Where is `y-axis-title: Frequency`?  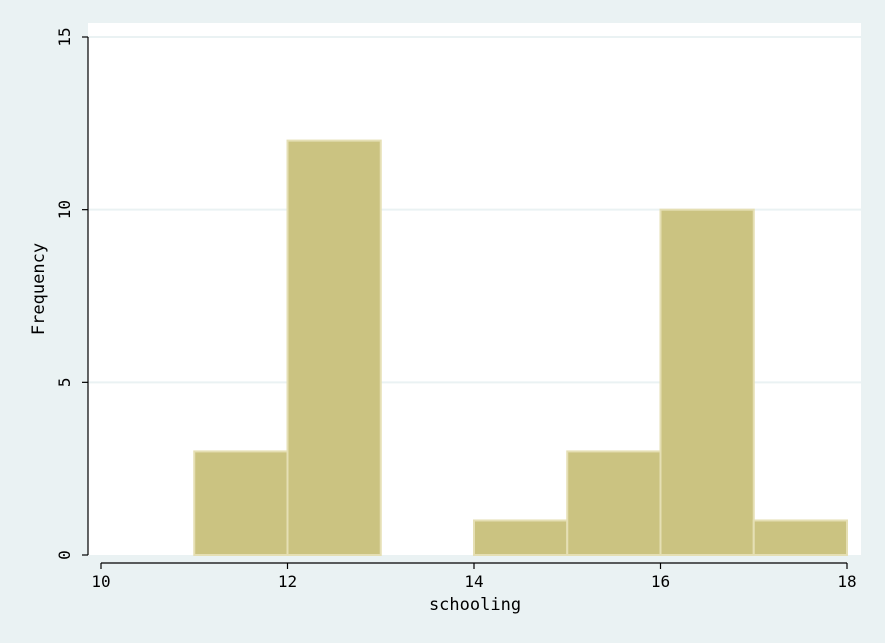 y-axis-title: Frequency is located at coordinates (39, 289).